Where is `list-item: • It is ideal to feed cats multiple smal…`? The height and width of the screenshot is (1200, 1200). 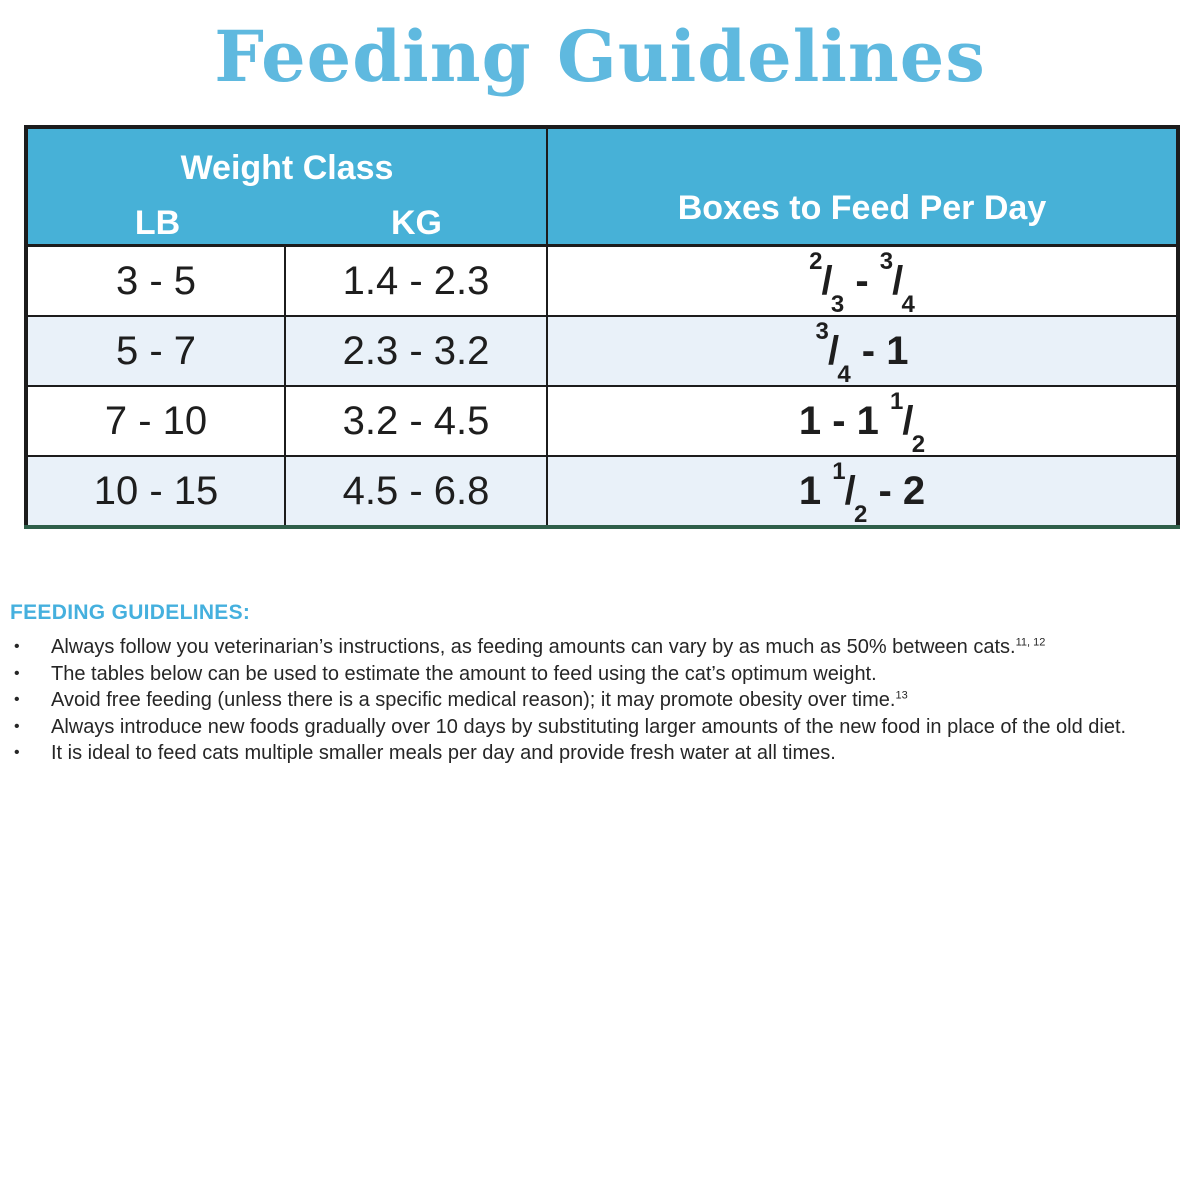
list-item: • It is ideal to feed cats multiple smal… is located at coordinates (590, 753).